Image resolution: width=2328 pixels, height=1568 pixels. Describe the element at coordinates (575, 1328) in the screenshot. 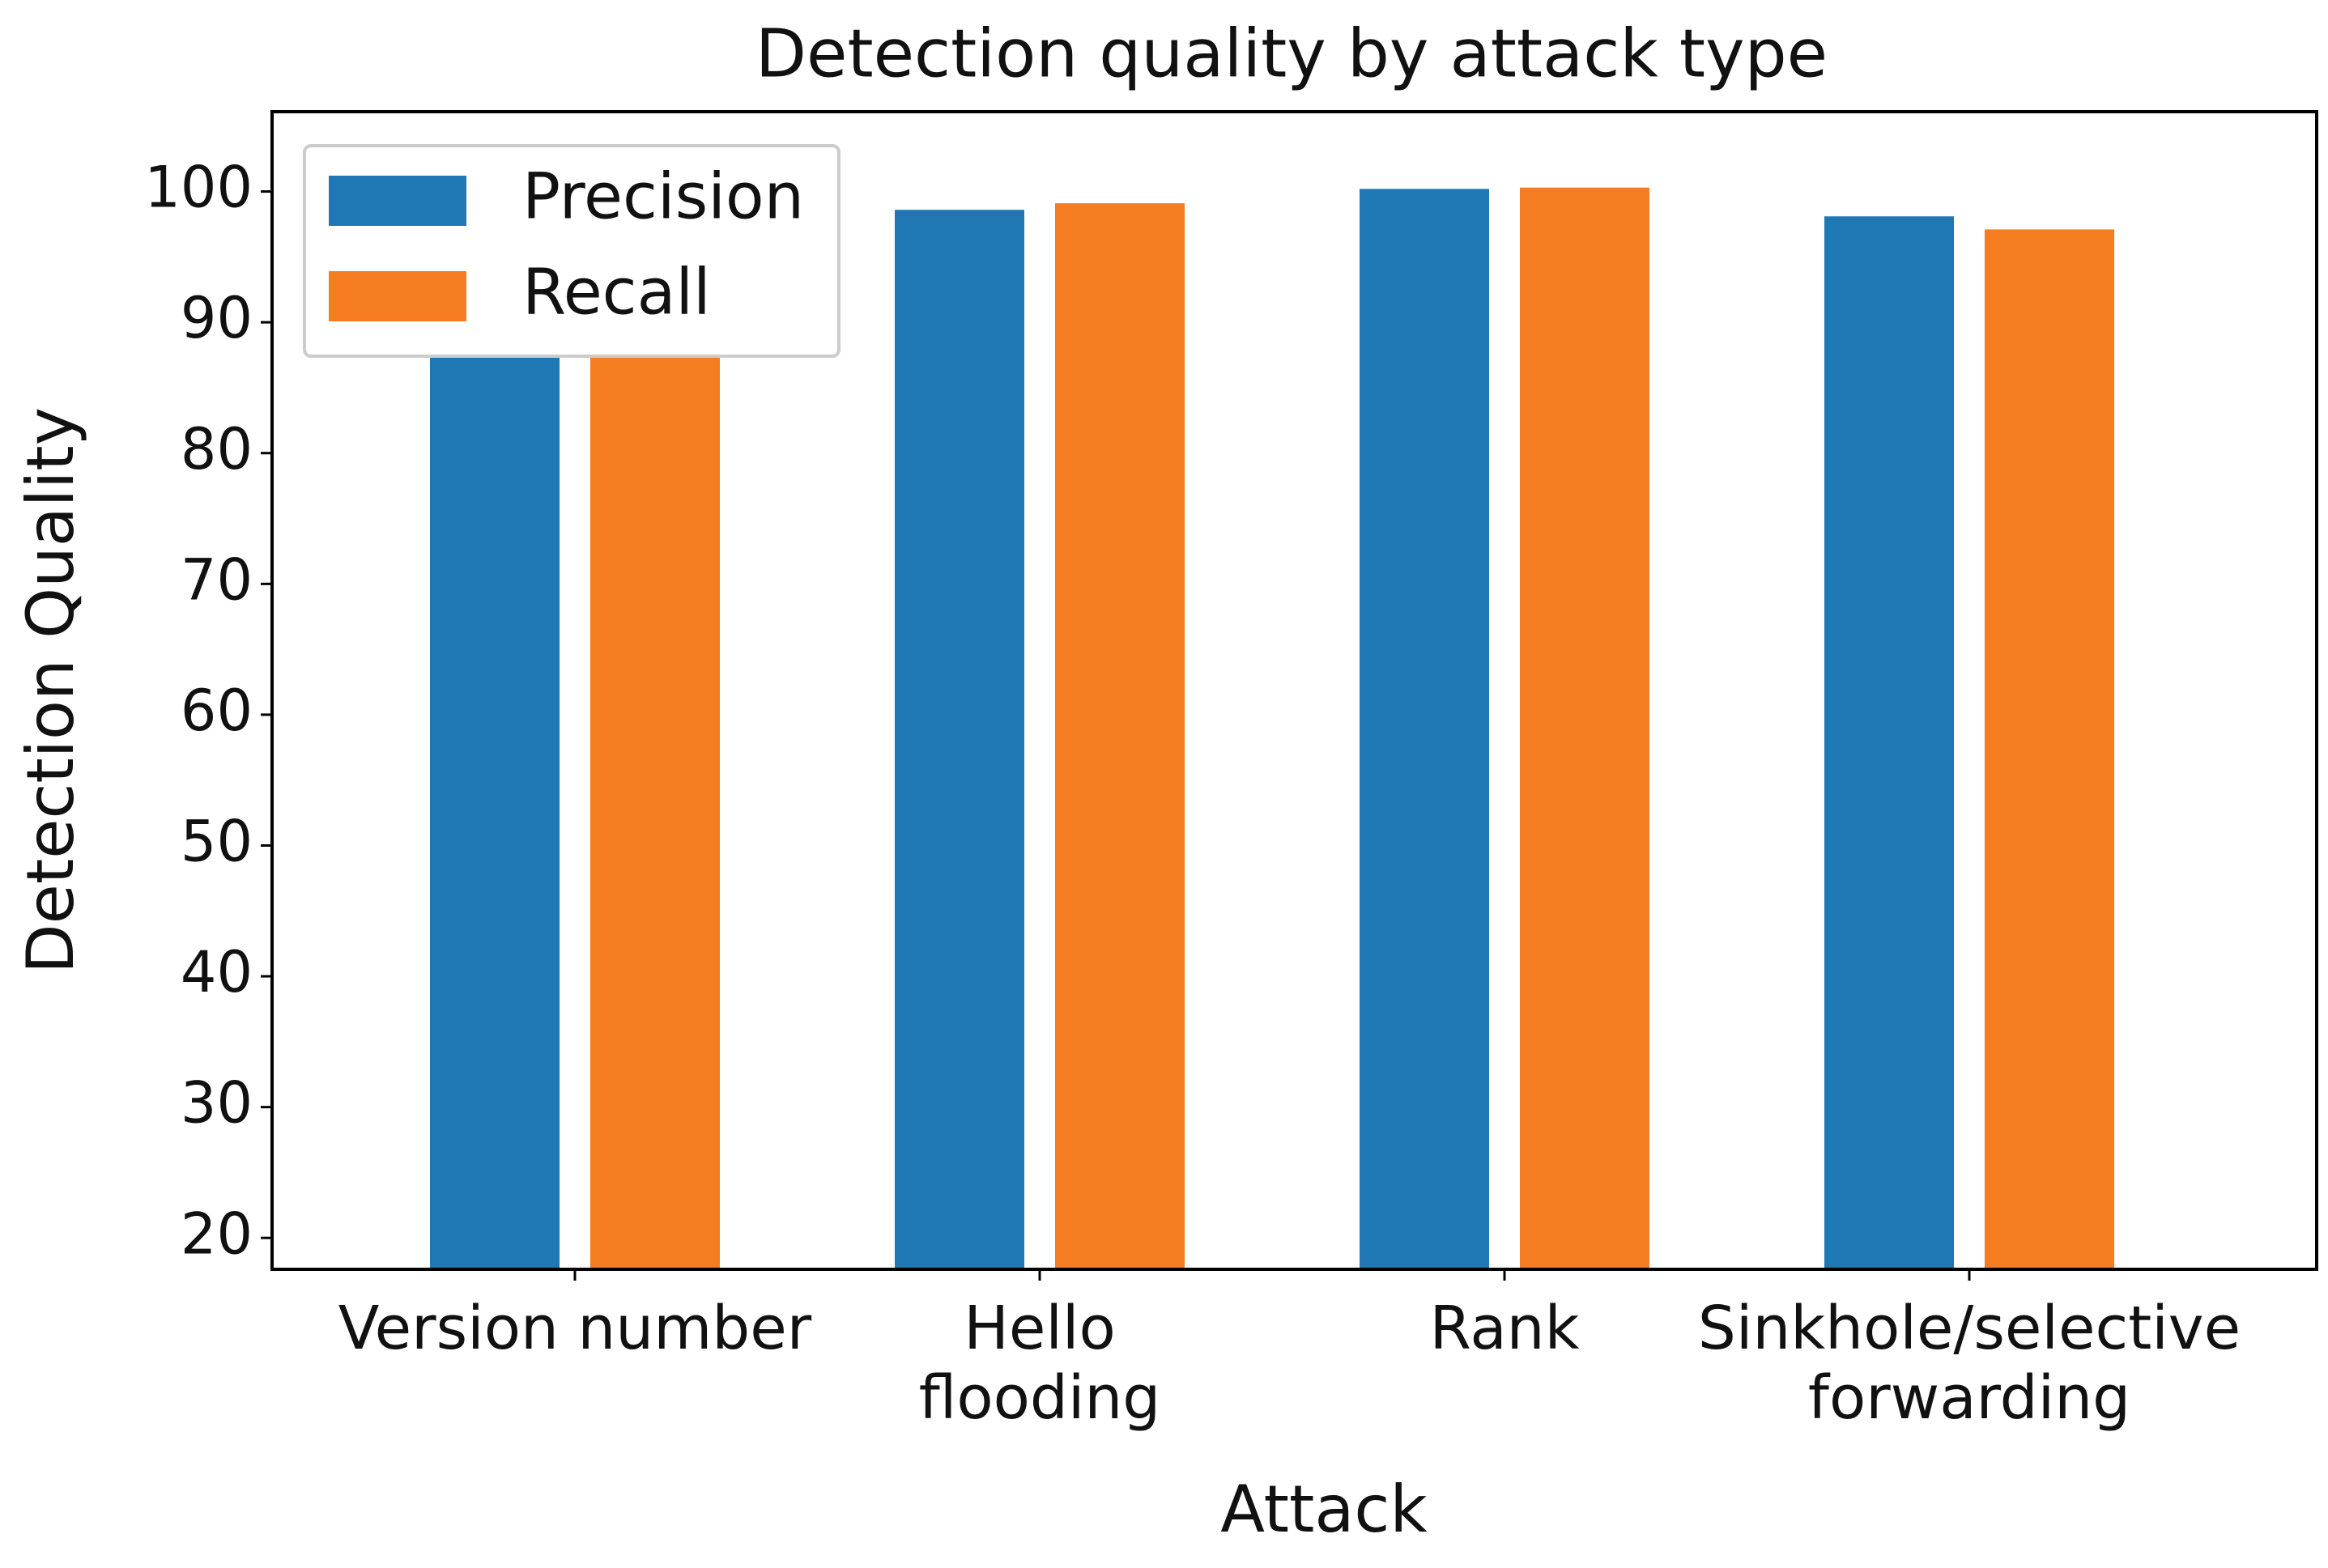

I see `x-tick-label: Version number` at that location.